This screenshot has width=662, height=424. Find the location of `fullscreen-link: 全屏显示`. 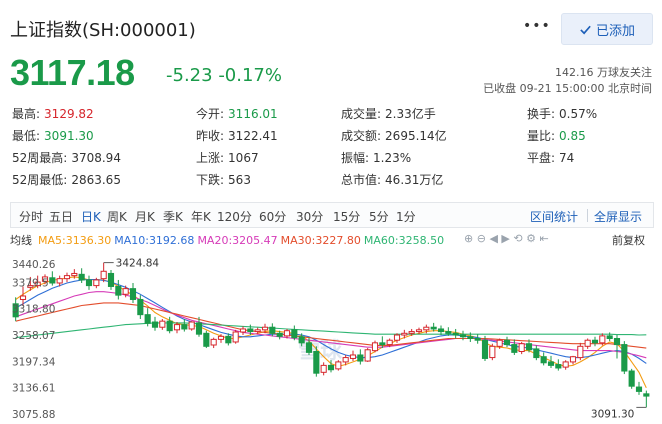

fullscreen-link: 全屏显示 is located at coordinates (618, 217).